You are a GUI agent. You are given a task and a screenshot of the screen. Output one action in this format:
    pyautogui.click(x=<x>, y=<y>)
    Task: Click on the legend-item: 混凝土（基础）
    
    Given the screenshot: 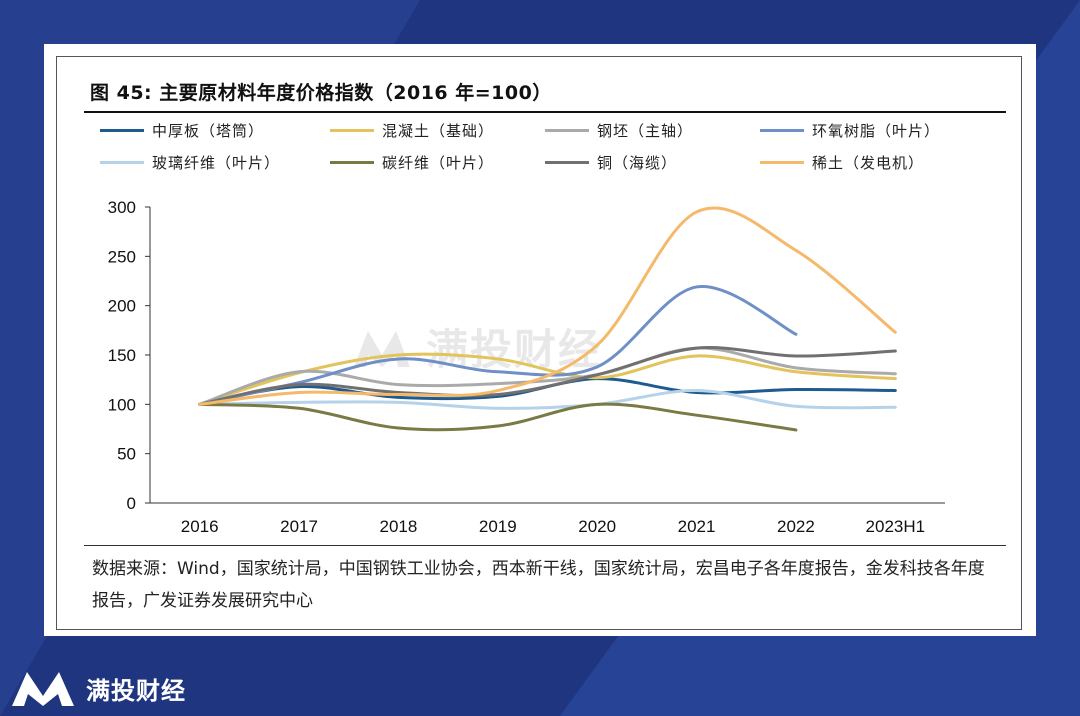 What is the action you would take?
    pyautogui.click(x=412, y=130)
    